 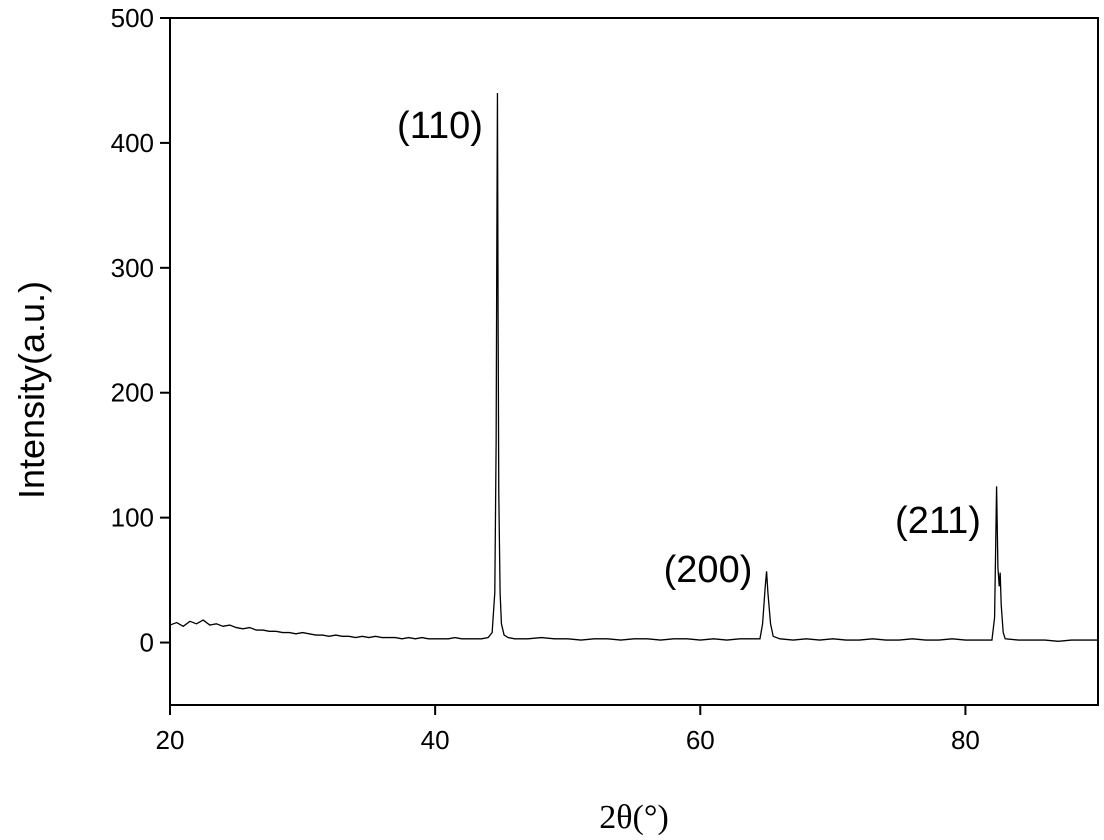 I want to click on peak-label: (110), so click(x=440, y=126).